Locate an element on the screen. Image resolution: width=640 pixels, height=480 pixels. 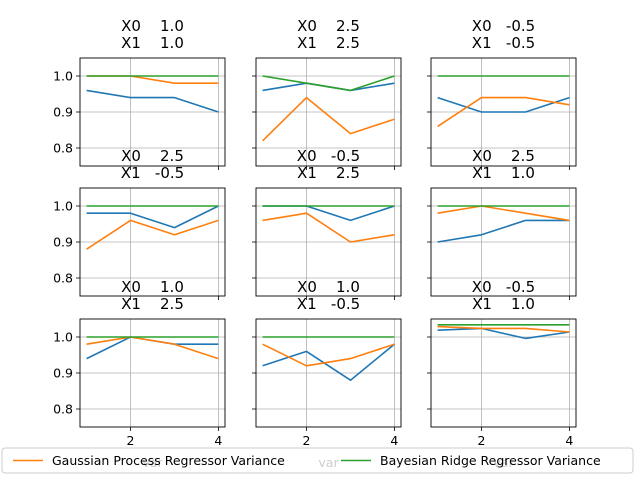
subplot-6: X0 2.5X1 1.0 is located at coordinates (502, 223).